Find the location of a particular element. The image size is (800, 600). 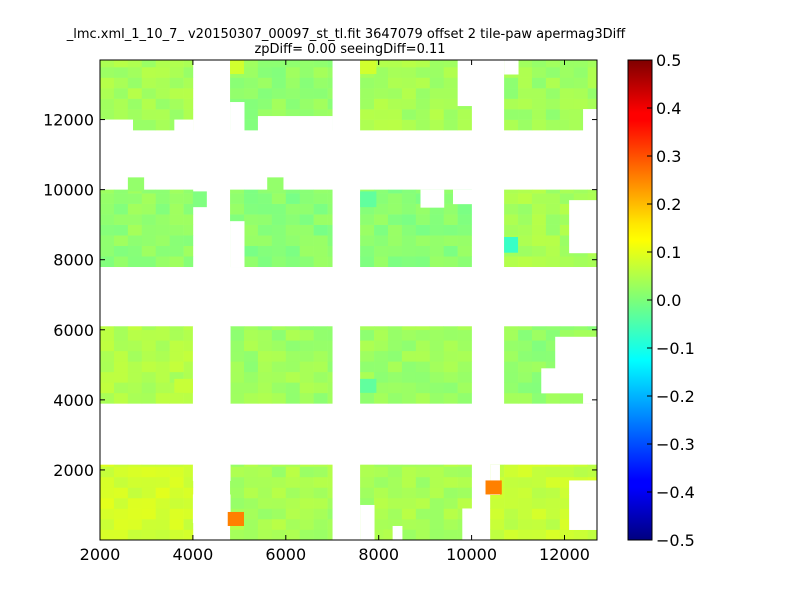

x-tick-label: 8000 is located at coordinates (378, 554).